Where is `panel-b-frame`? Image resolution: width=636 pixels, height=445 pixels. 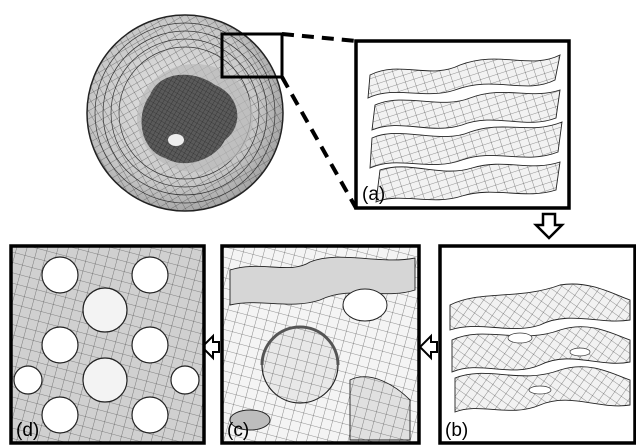
panel-b-frame is located at coordinates (537, 344).